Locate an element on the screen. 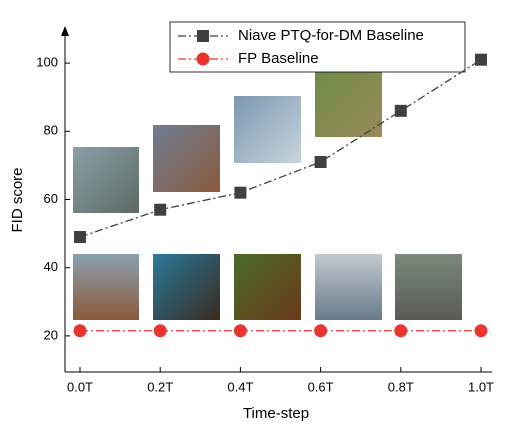 This screenshot has width=520, height=427. y-axis-arrow is located at coordinates (65, 31).